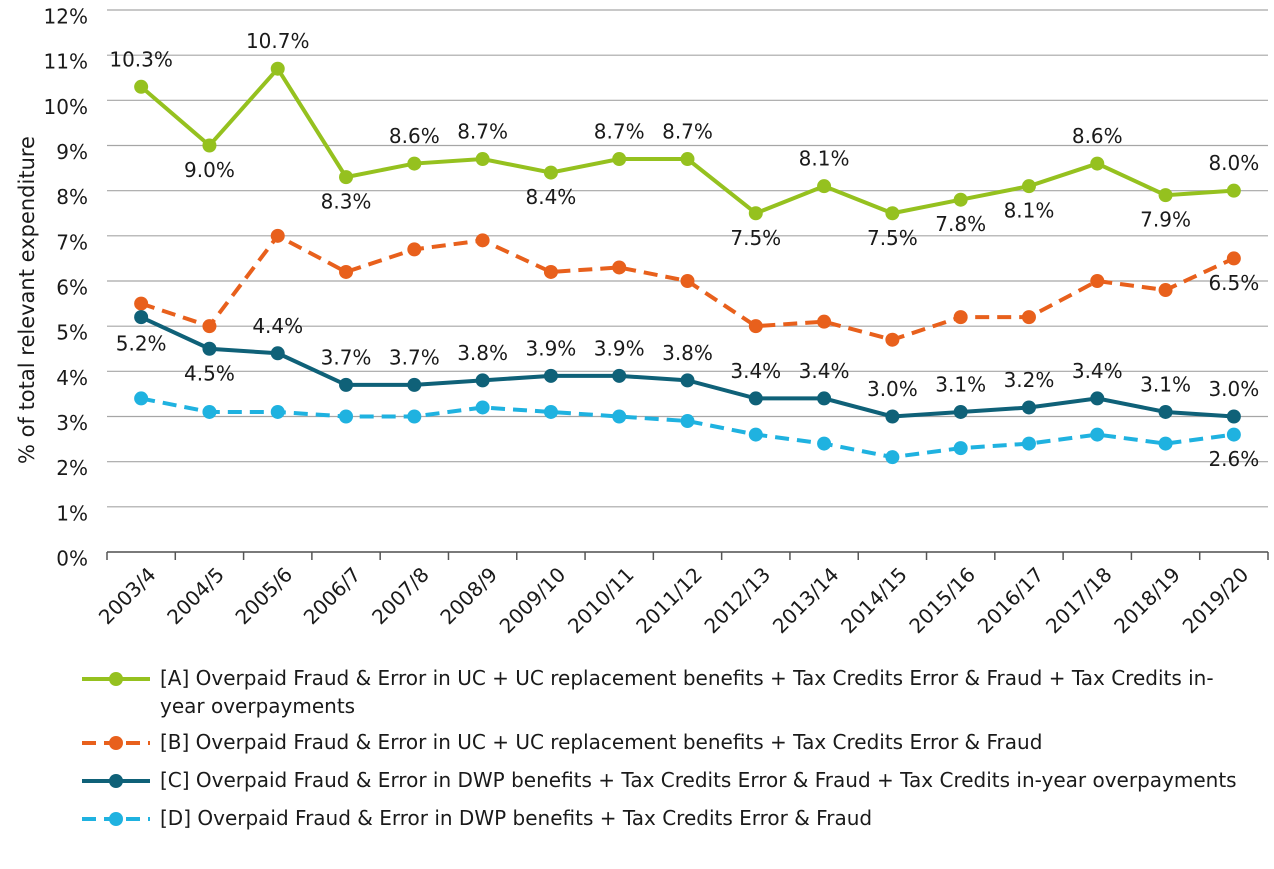 This screenshot has width=1274, height=869. What do you see at coordinates (277, 326) in the screenshot?
I see `data-label: 4.4%` at bounding box center [277, 326].